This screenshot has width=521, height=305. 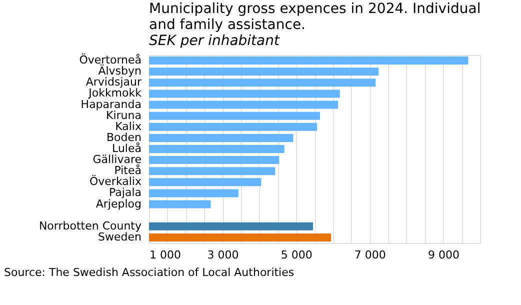 What do you see at coordinates (127, 148) in the screenshot?
I see `y-tick-label: Luleå` at bounding box center [127, 148].